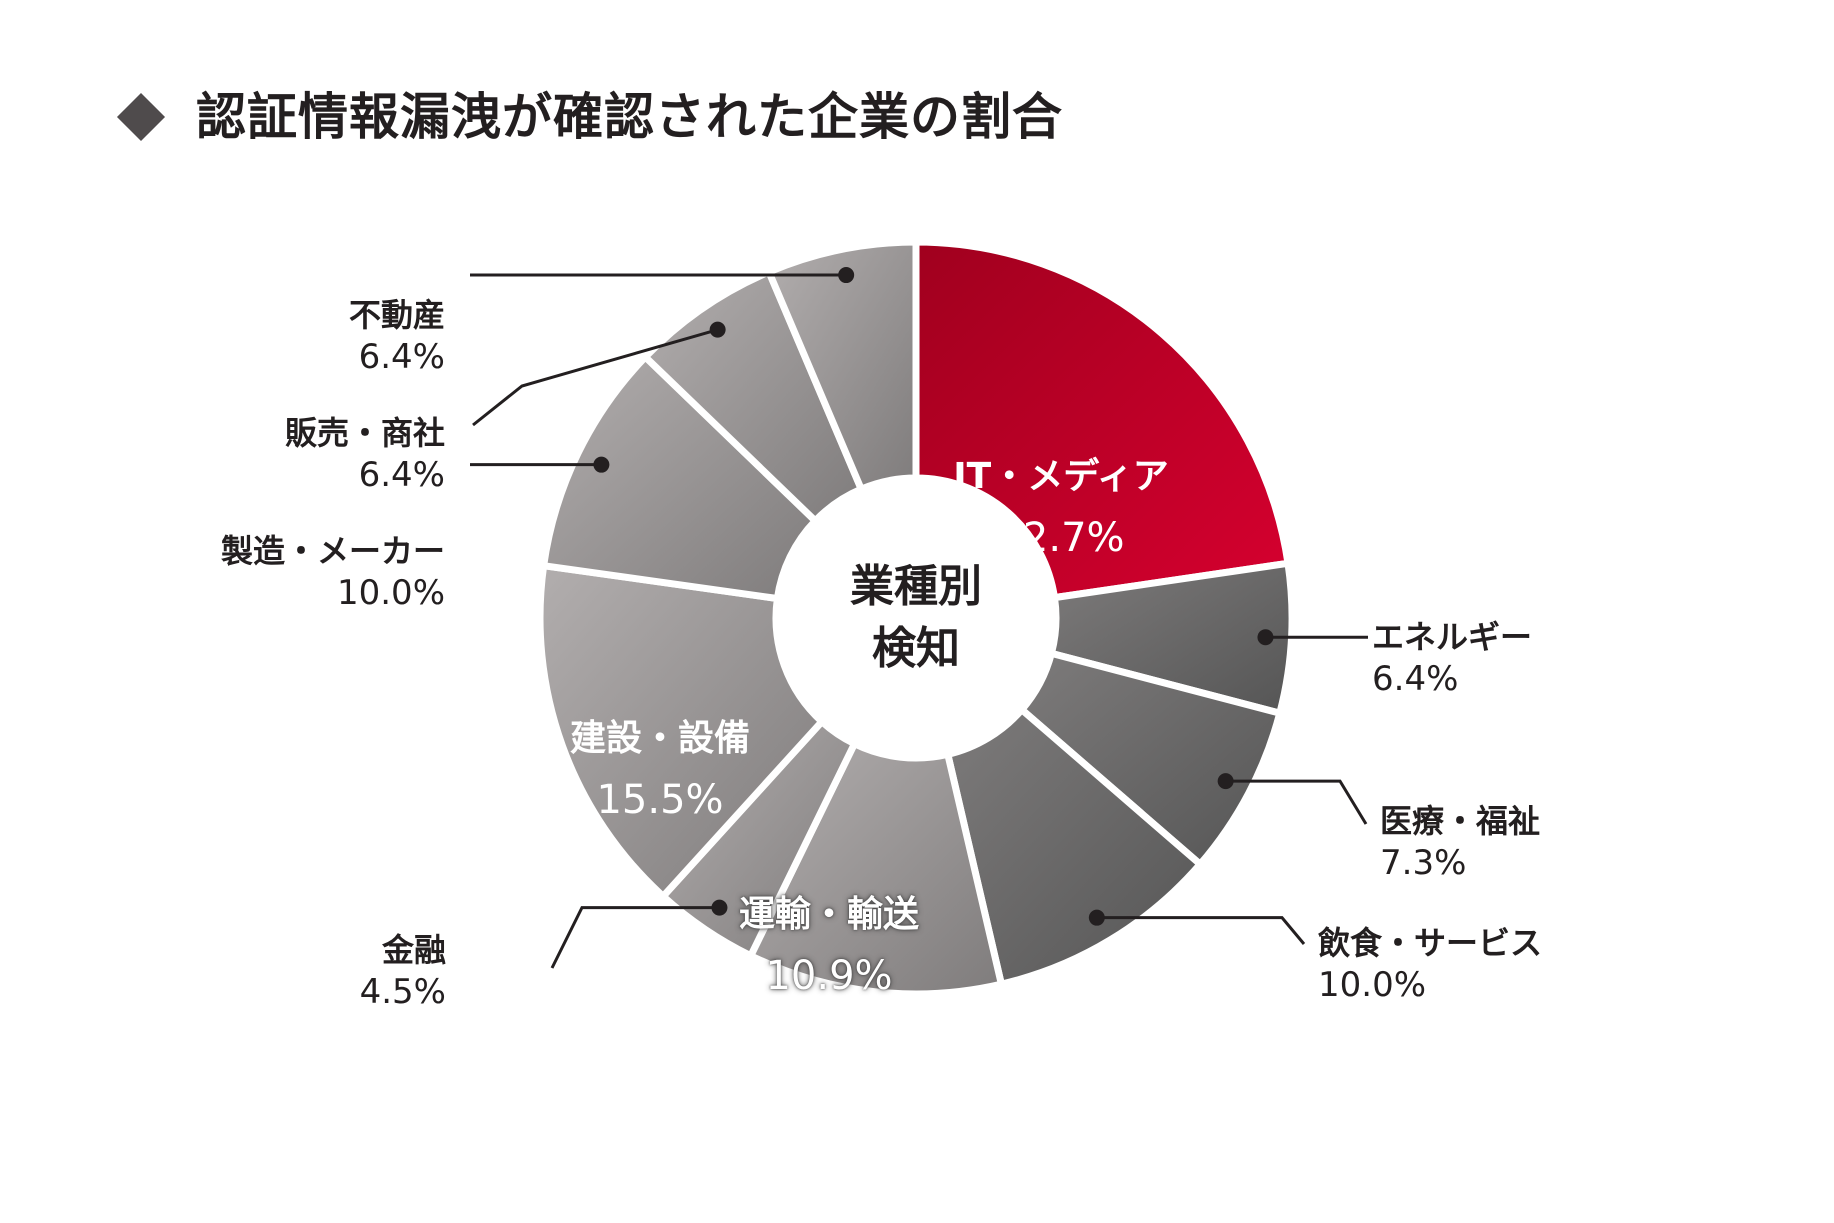 The height and width of the screenshot is (1223, 1834). What do you see at coordinates (916, 648) in the screenshot?
I see `center-label-line-2: 検知` at bounding box center [916, 648].